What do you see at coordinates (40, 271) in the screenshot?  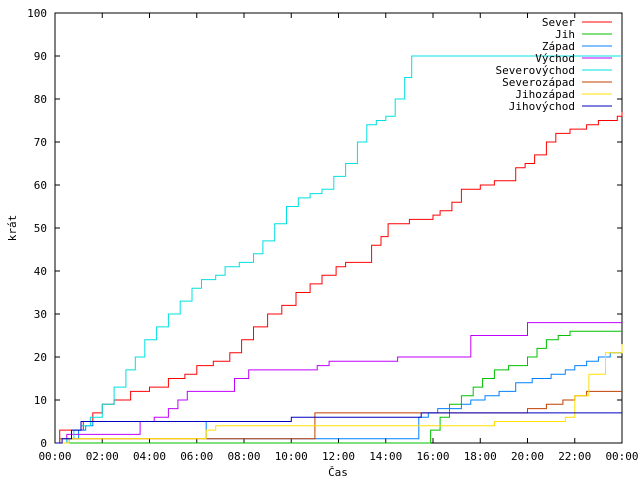 I see `y-tick-label: 40` at bounding box center [40, 271].